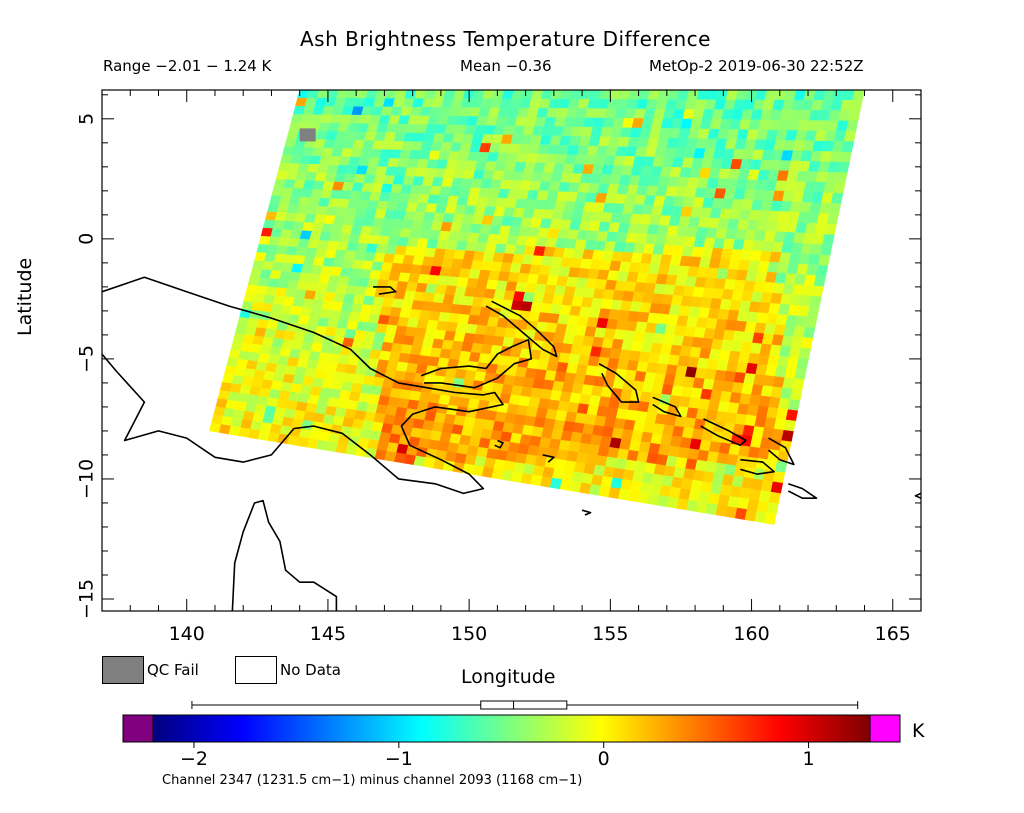 The image size is (1024, 813). Describe the element at coordinates (256, 670) in the screenshot. I see `no-data-swatch` at that location.